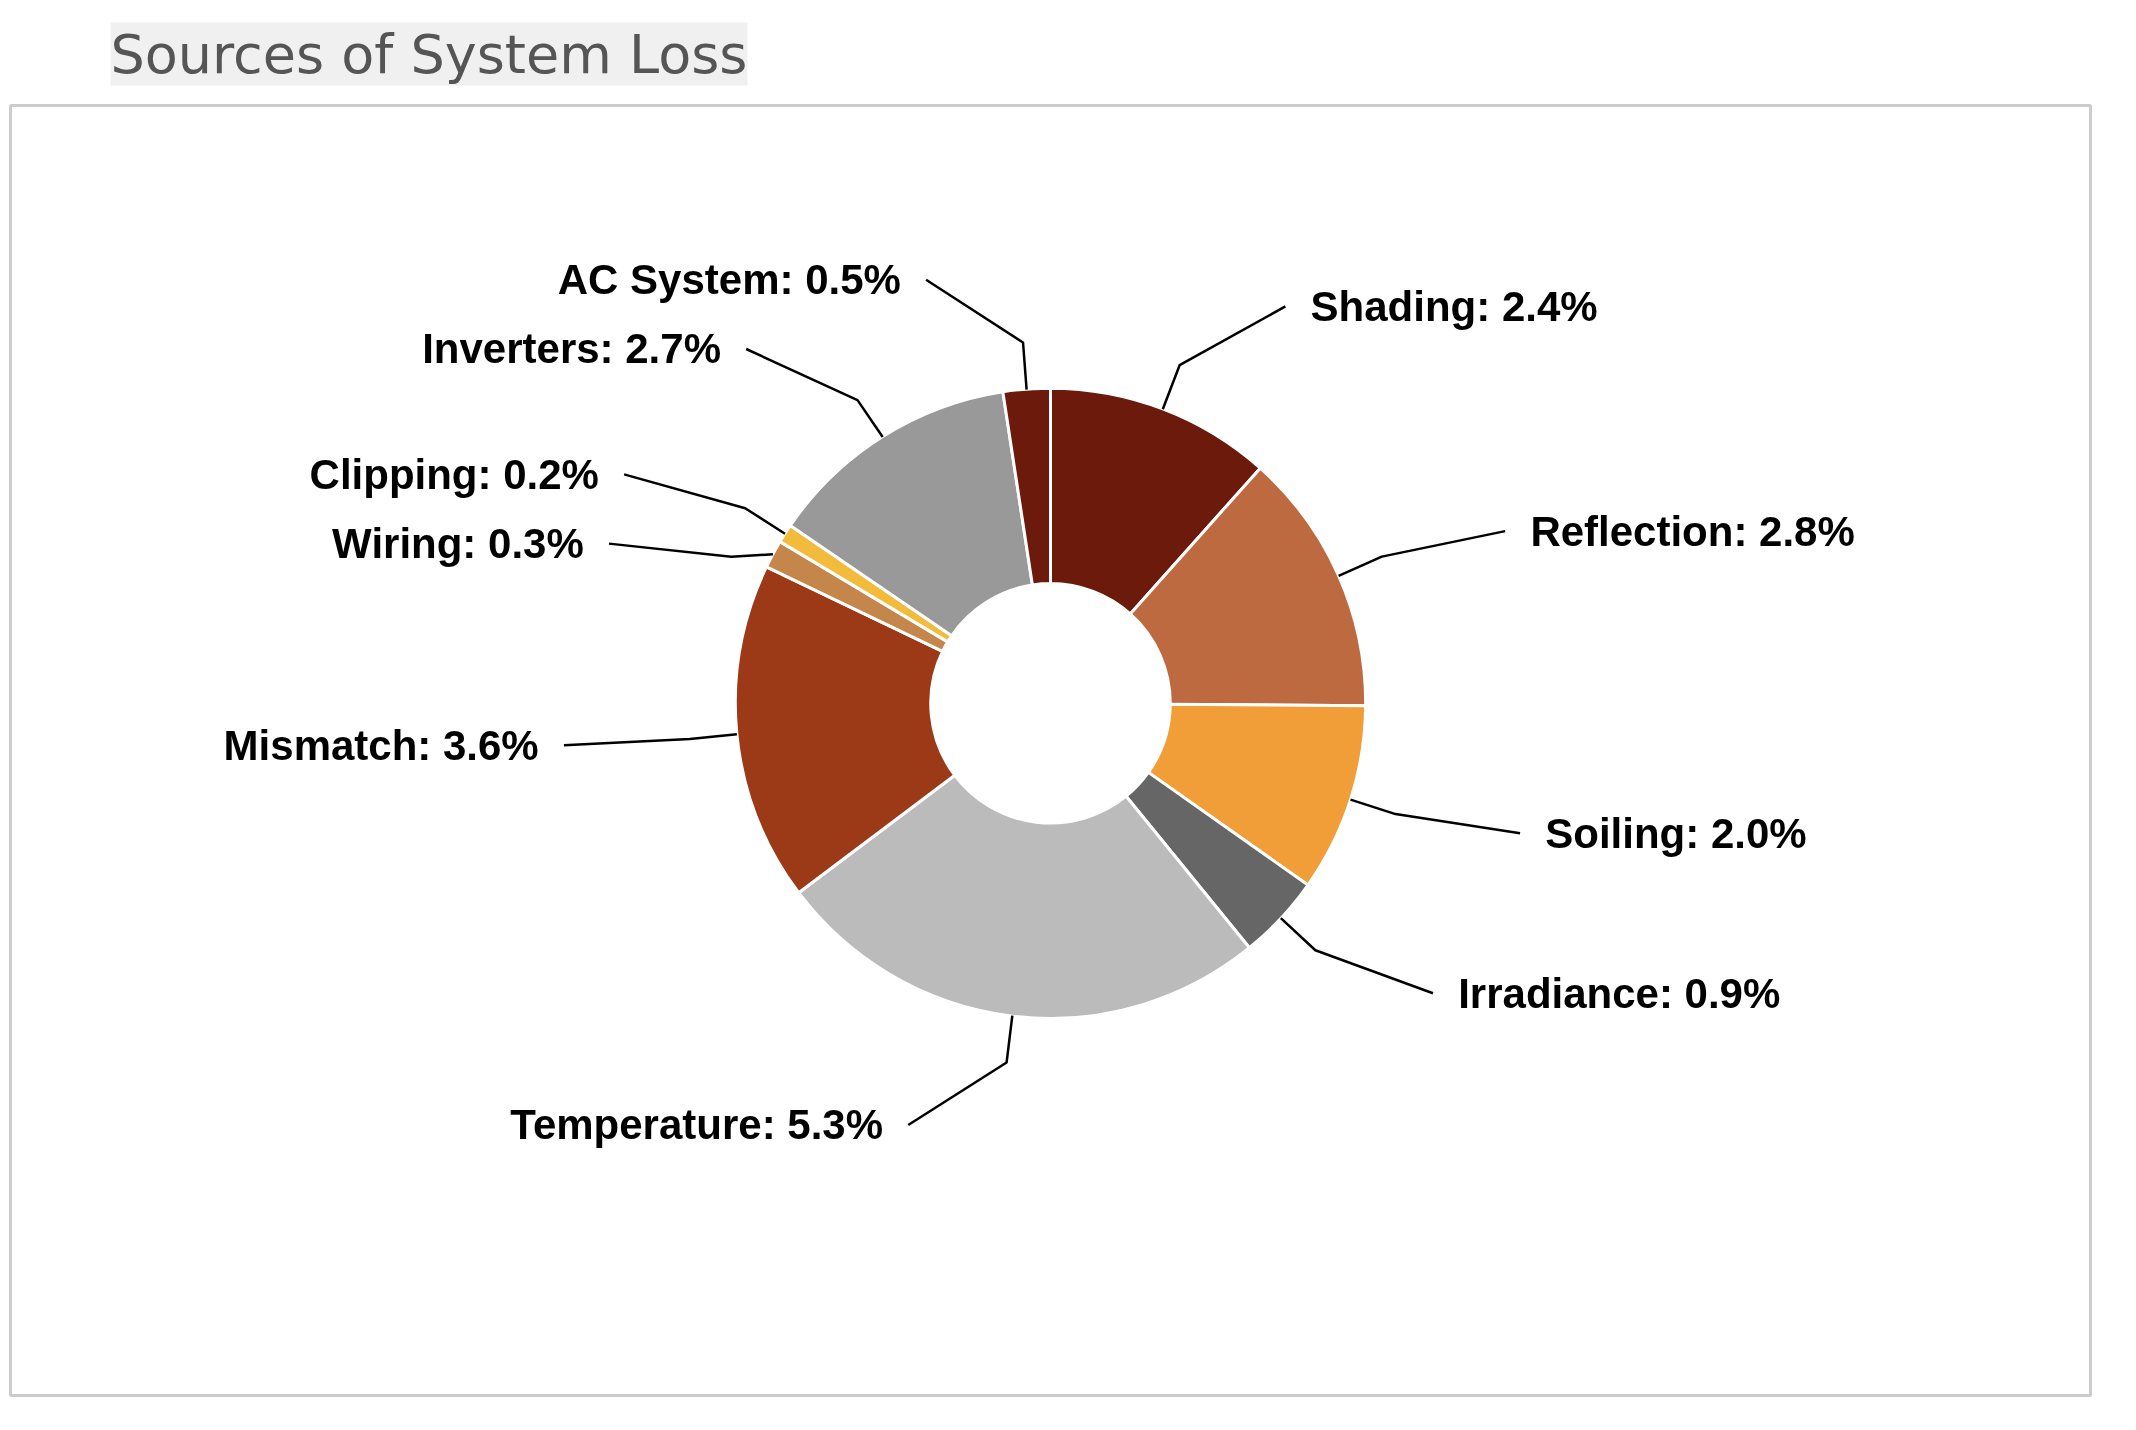  What do you see at coordinates (1619, 993) in the screenshot?
I see `slice-label: Irradiance: 0.9%` at bounding box center [1619, 993].